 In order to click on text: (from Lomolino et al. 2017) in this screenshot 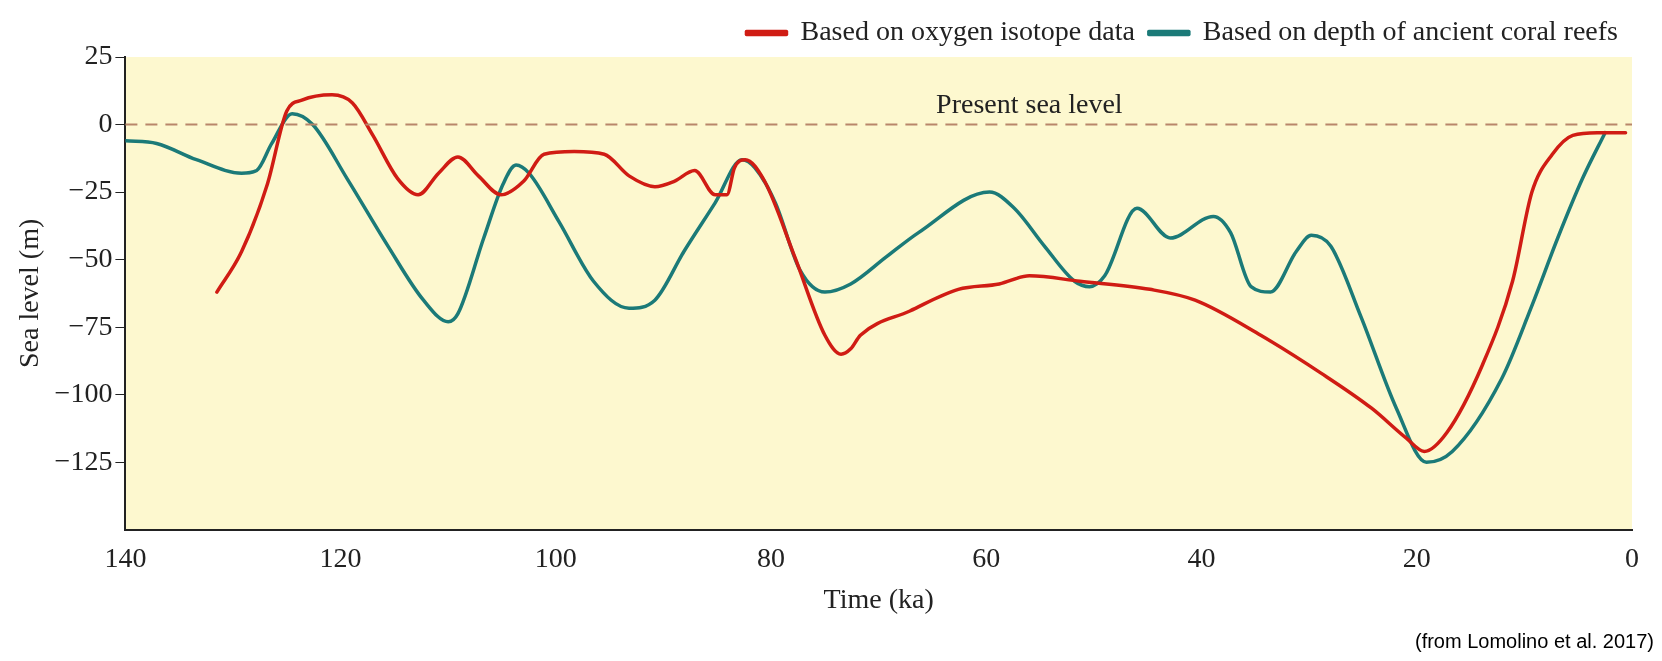, I will do `click(1534, 641)`.